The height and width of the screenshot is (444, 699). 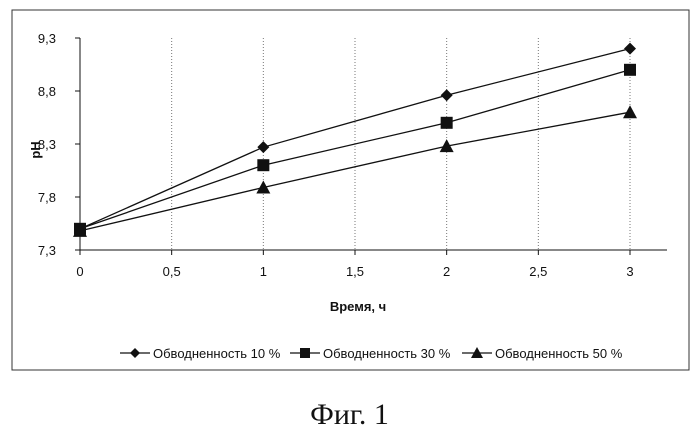 What do you see at coordinates (358, 306) in the screenshot?
I see `x-axis-title: Время, ч` at bounding box center [358, 306].